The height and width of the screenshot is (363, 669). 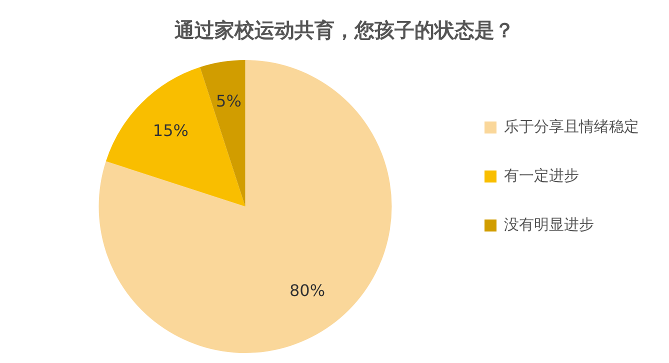 What do you see at coordinates (541, 175) in the screenshot?
I see `legend-label: 有一定进步` at bounding box center [541, 175].